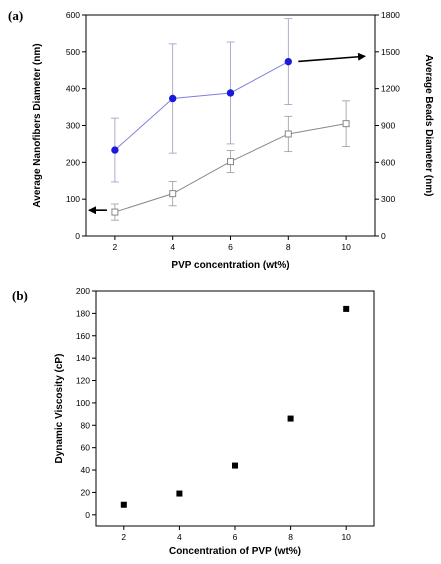 This screenshot has height=564, width=441. I want to click on y-tick-label-right-a: 1800, so click(390, 15).